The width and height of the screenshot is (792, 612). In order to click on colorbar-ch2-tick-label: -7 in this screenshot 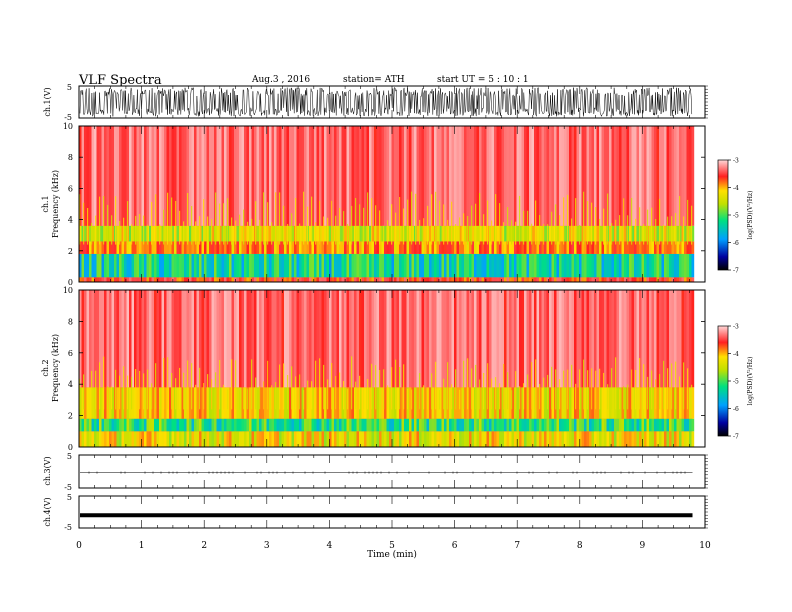, I will do `click(736, 437)`.